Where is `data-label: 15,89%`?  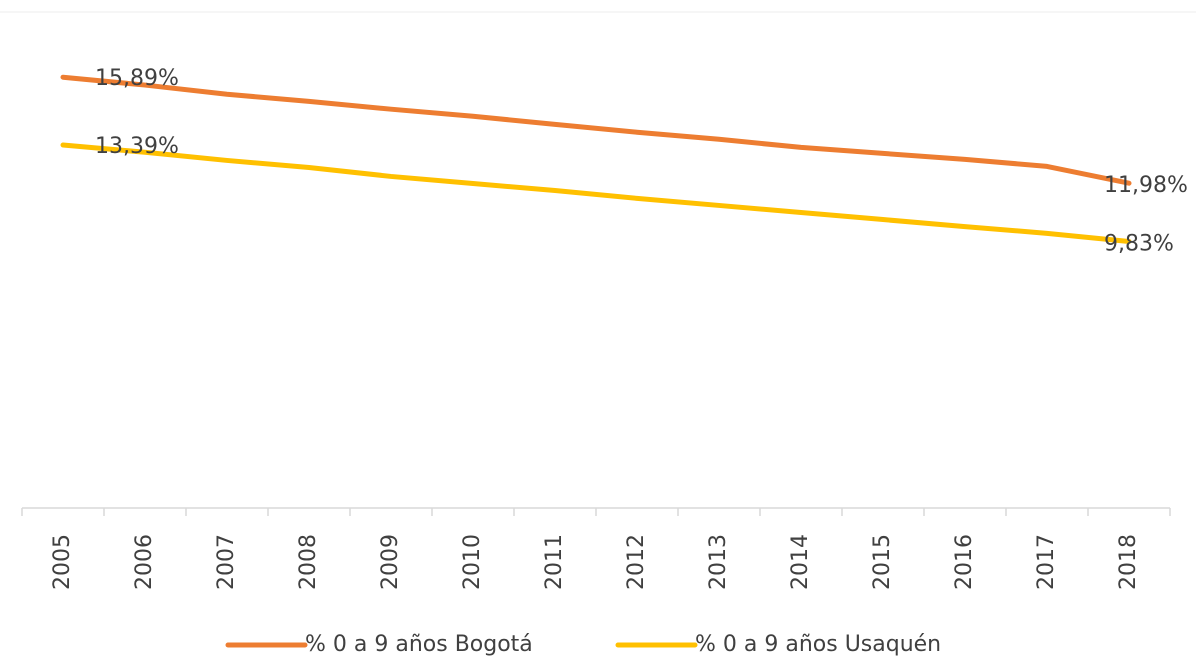
data-label: 15,89% is located at coordinates (137, 78).